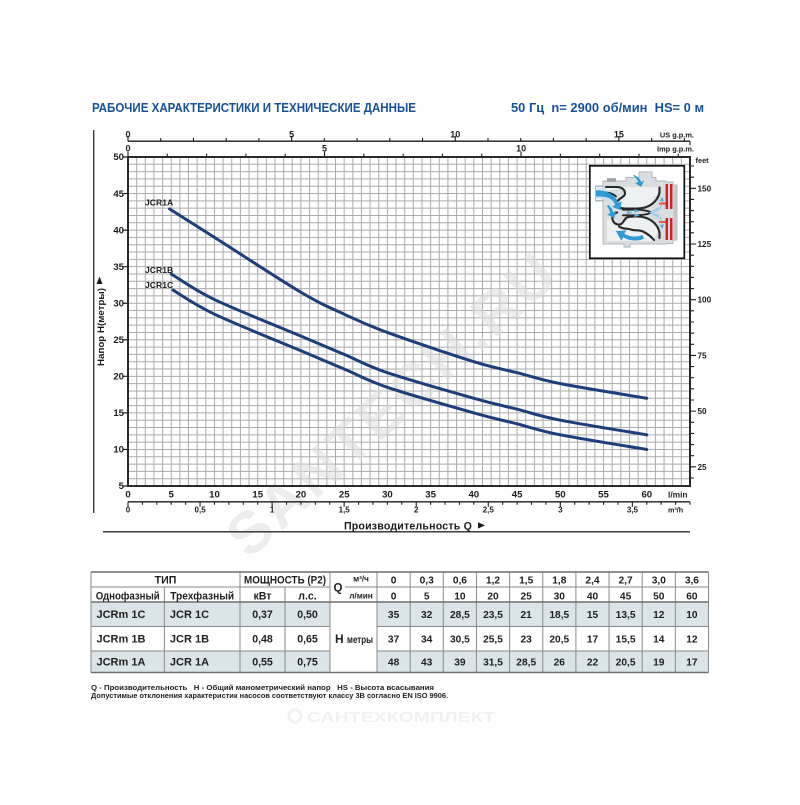 The image size is (800, 805). Describe the element at coordinates (202, 597) in the screenshot. I see `svg-text: Трехфазный` at that location.